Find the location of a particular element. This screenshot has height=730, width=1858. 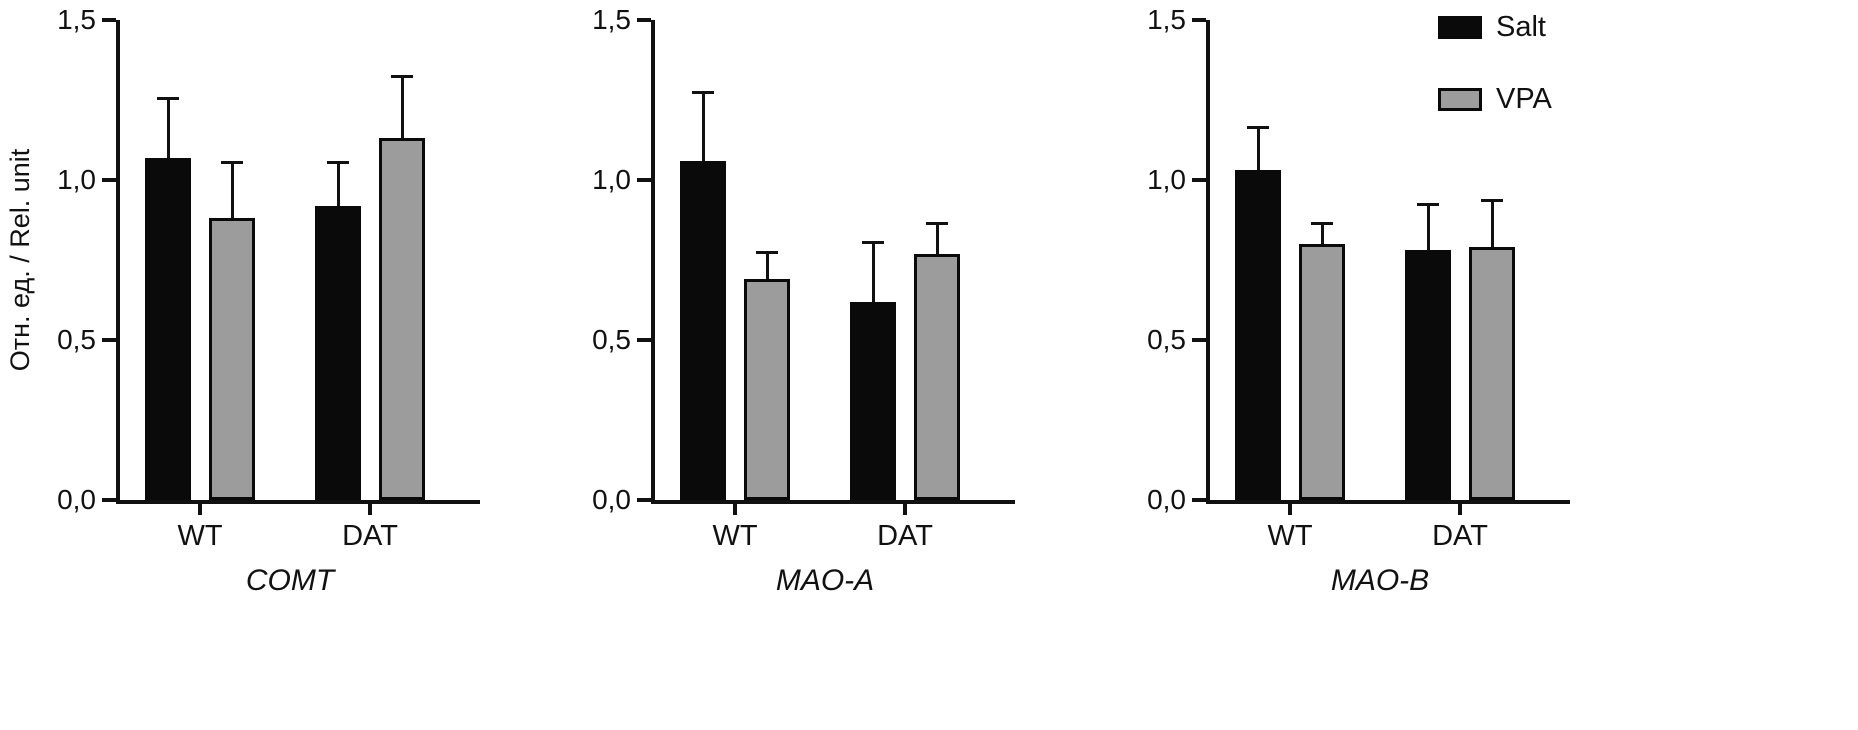

plot-area-mao-b is located at coordinates (1388, 262).